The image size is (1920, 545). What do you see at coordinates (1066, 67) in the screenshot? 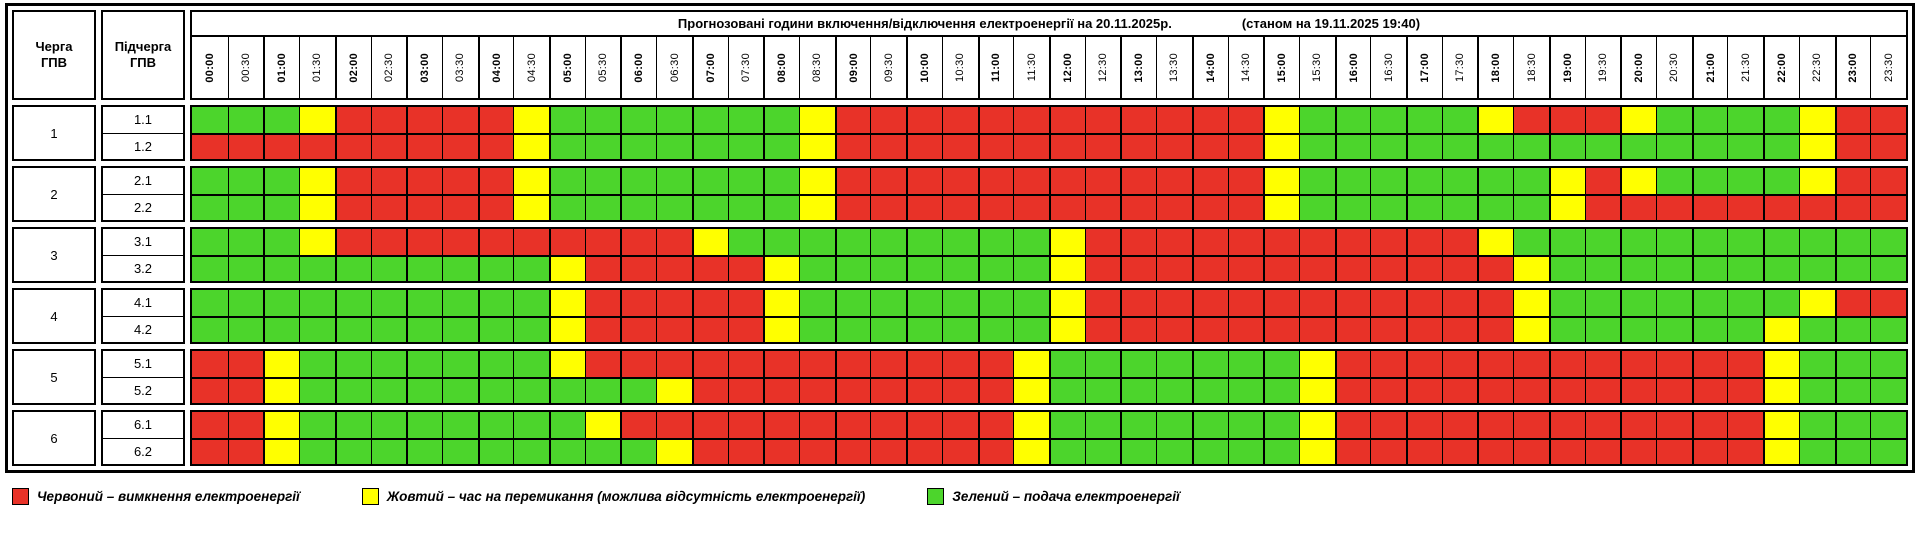
I see `time-label: 12:00` at bounding box center [1066, 67].